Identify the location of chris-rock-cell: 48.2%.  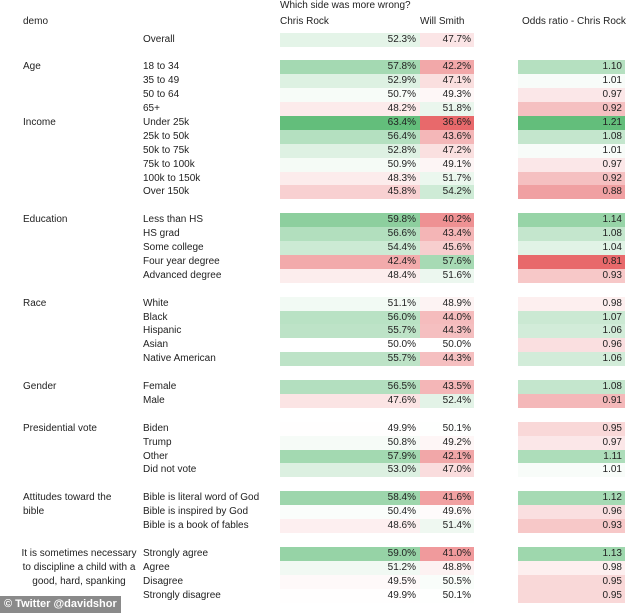
(350, 109).